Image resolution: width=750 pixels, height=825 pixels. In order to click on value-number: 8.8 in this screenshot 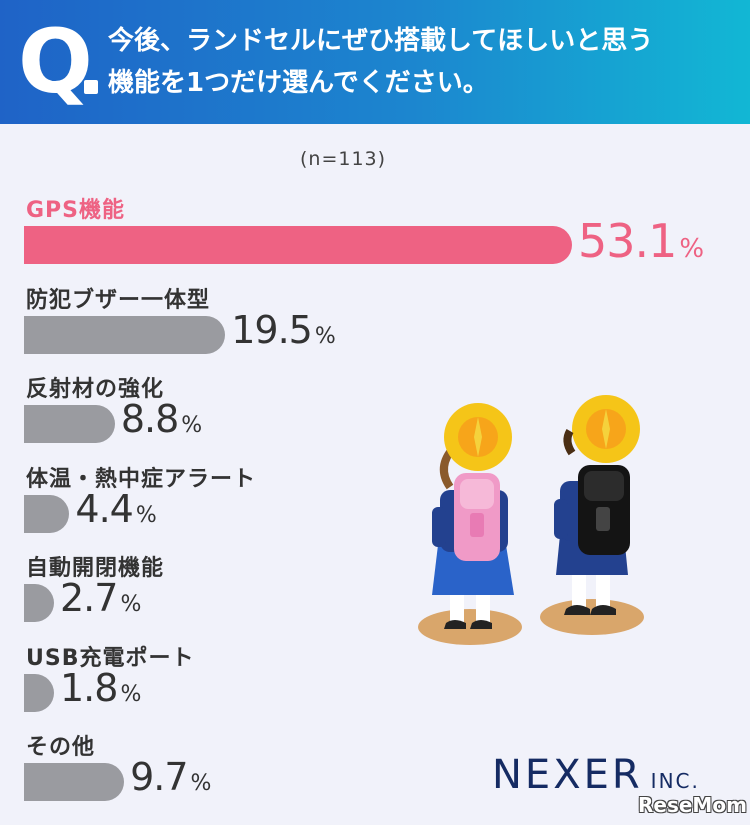, I will do `click(149, 419)`.